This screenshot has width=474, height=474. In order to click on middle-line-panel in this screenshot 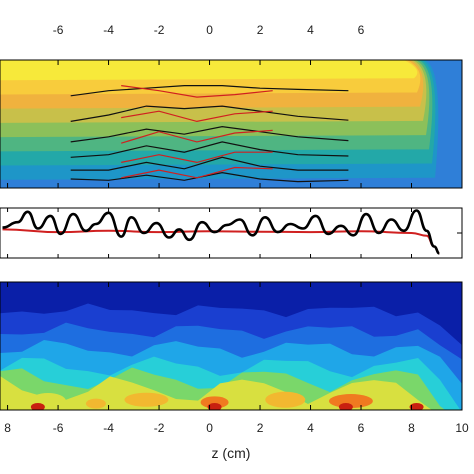, I will do `click(231, 233)`.